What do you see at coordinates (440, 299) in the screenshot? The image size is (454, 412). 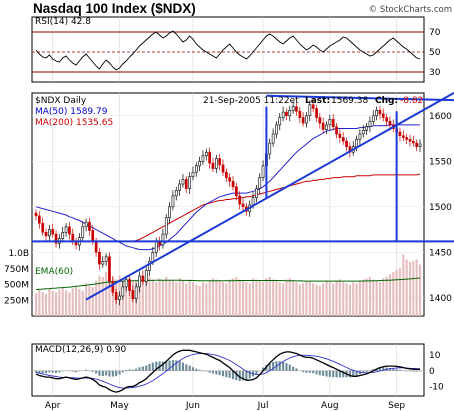 I see `price-tick-label: 1400` at bounding box center [440, 299].